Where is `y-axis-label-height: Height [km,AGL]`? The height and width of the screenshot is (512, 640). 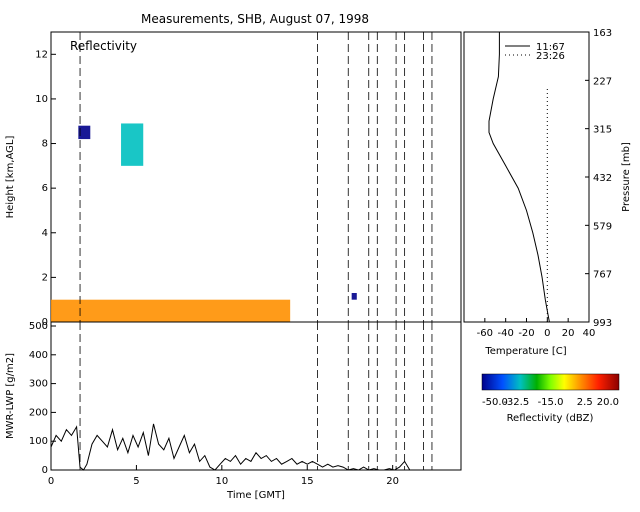
y-axis-label-height: Height [km,AGL] is located at coordinates (10, 177).